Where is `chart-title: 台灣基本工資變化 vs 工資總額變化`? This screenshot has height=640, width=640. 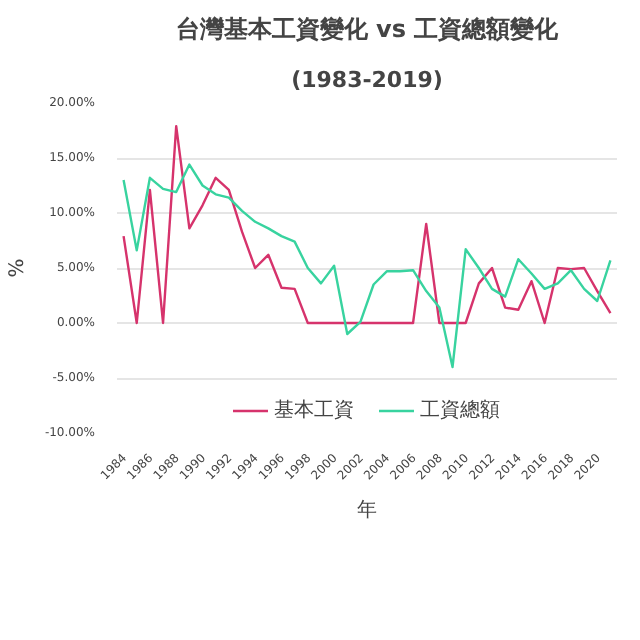
chart-title: 台灣基本工資變化 vs 工資總額變化 is located at coordinates (368, 29).